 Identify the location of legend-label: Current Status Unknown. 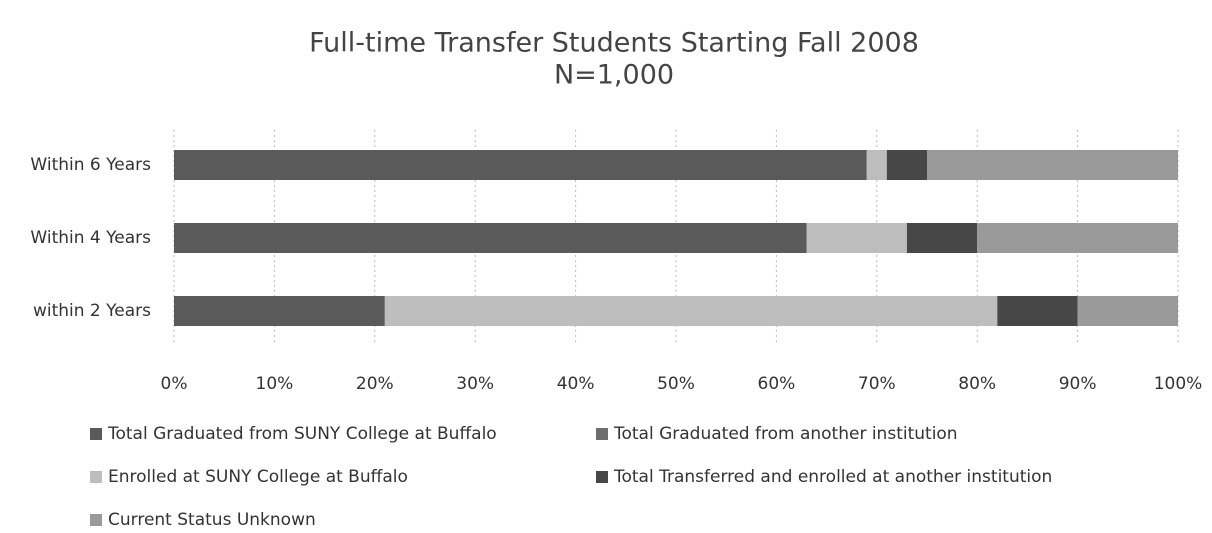
(212, 520).